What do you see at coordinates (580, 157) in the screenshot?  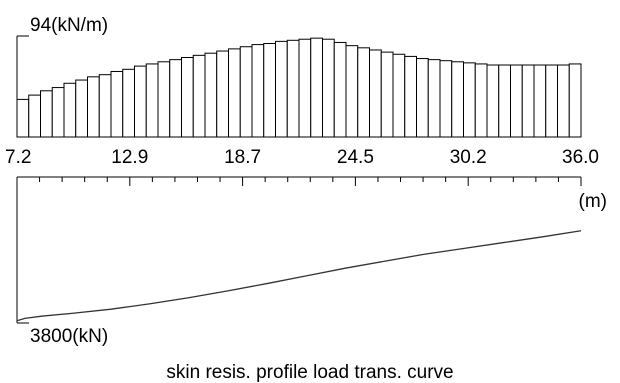 I see `x-tick-label: 36.0` at bounding box center [580, 157].